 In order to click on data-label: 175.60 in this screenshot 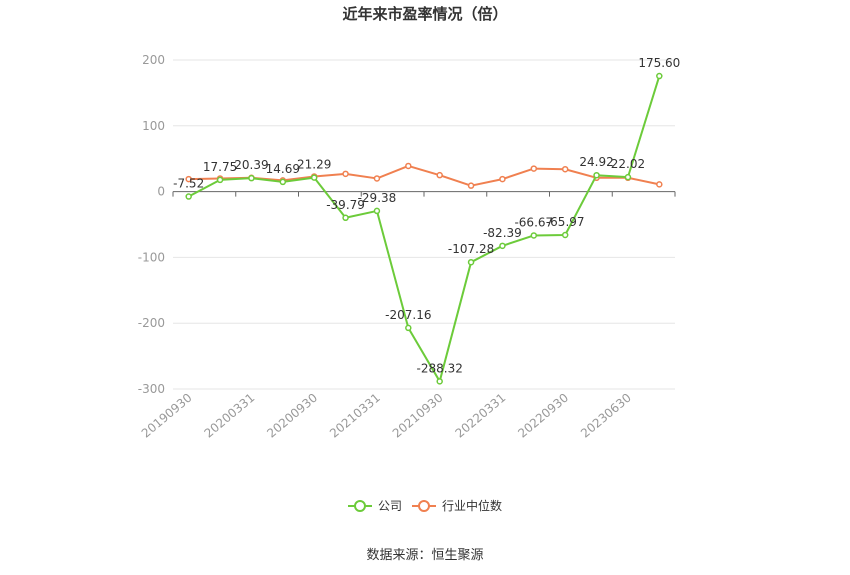, I will do `click(659, 63)`.